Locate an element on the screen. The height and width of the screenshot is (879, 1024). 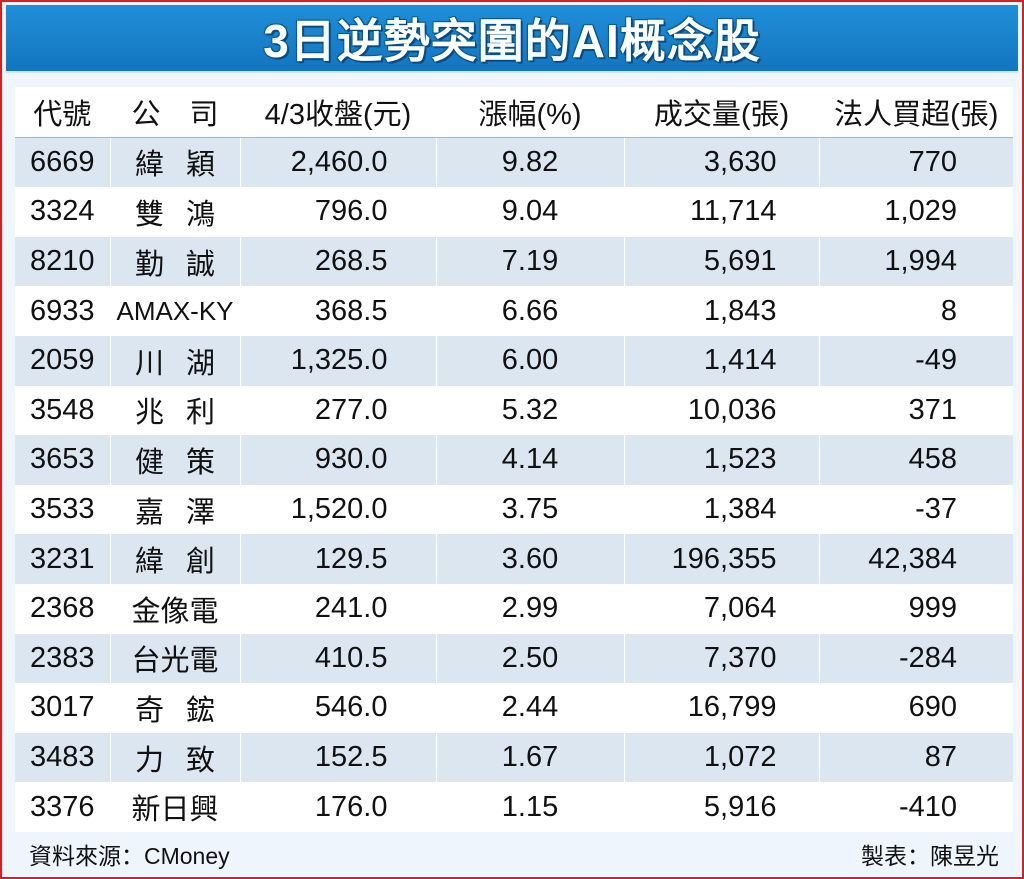
header-row: 代號 公 司 4/3收盤(元) 漲幅(%) 成交量(張) 法人買超(張) is located at coordinates (514, 112).